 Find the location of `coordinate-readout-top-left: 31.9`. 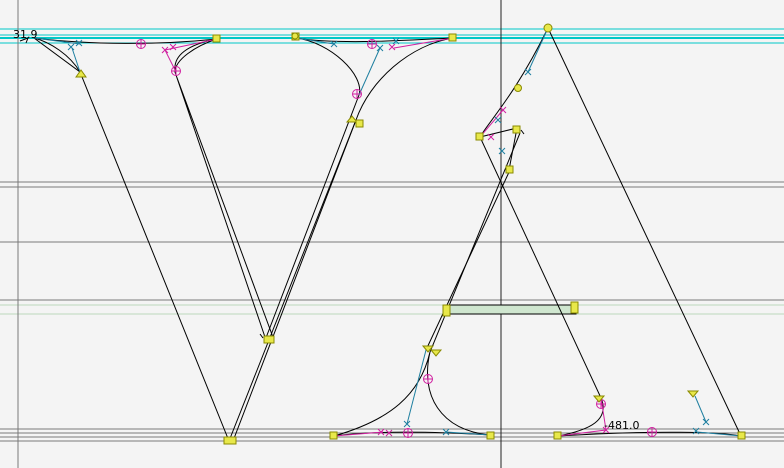

coordinate-readout-top-left: 31.9 is located at coordinates (25, 34).